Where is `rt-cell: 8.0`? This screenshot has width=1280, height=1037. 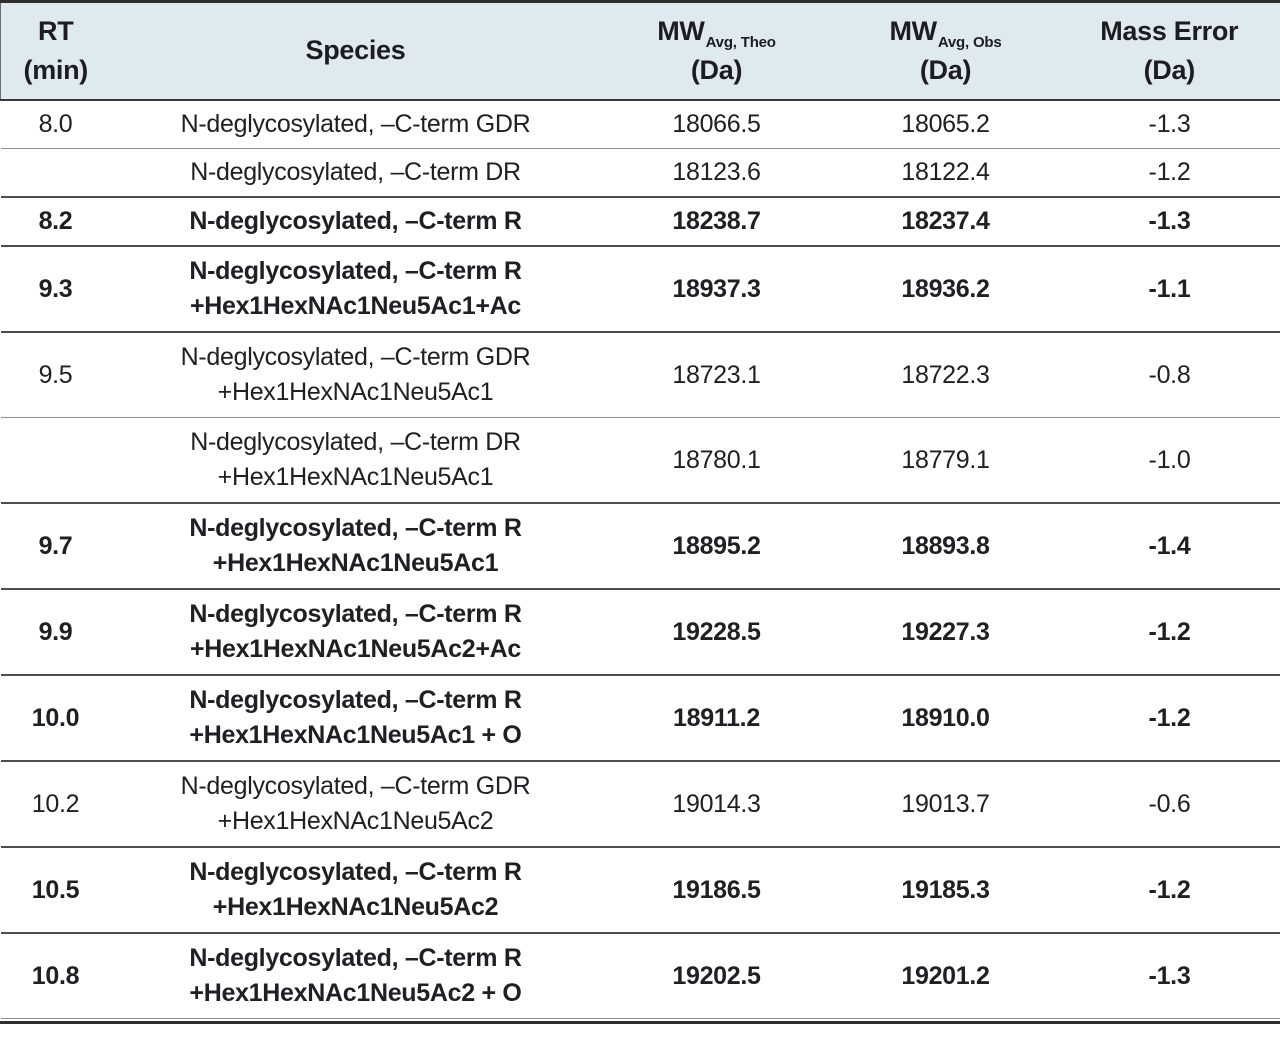 rt-cell: 8.0 is located at coordinates (55, 124).